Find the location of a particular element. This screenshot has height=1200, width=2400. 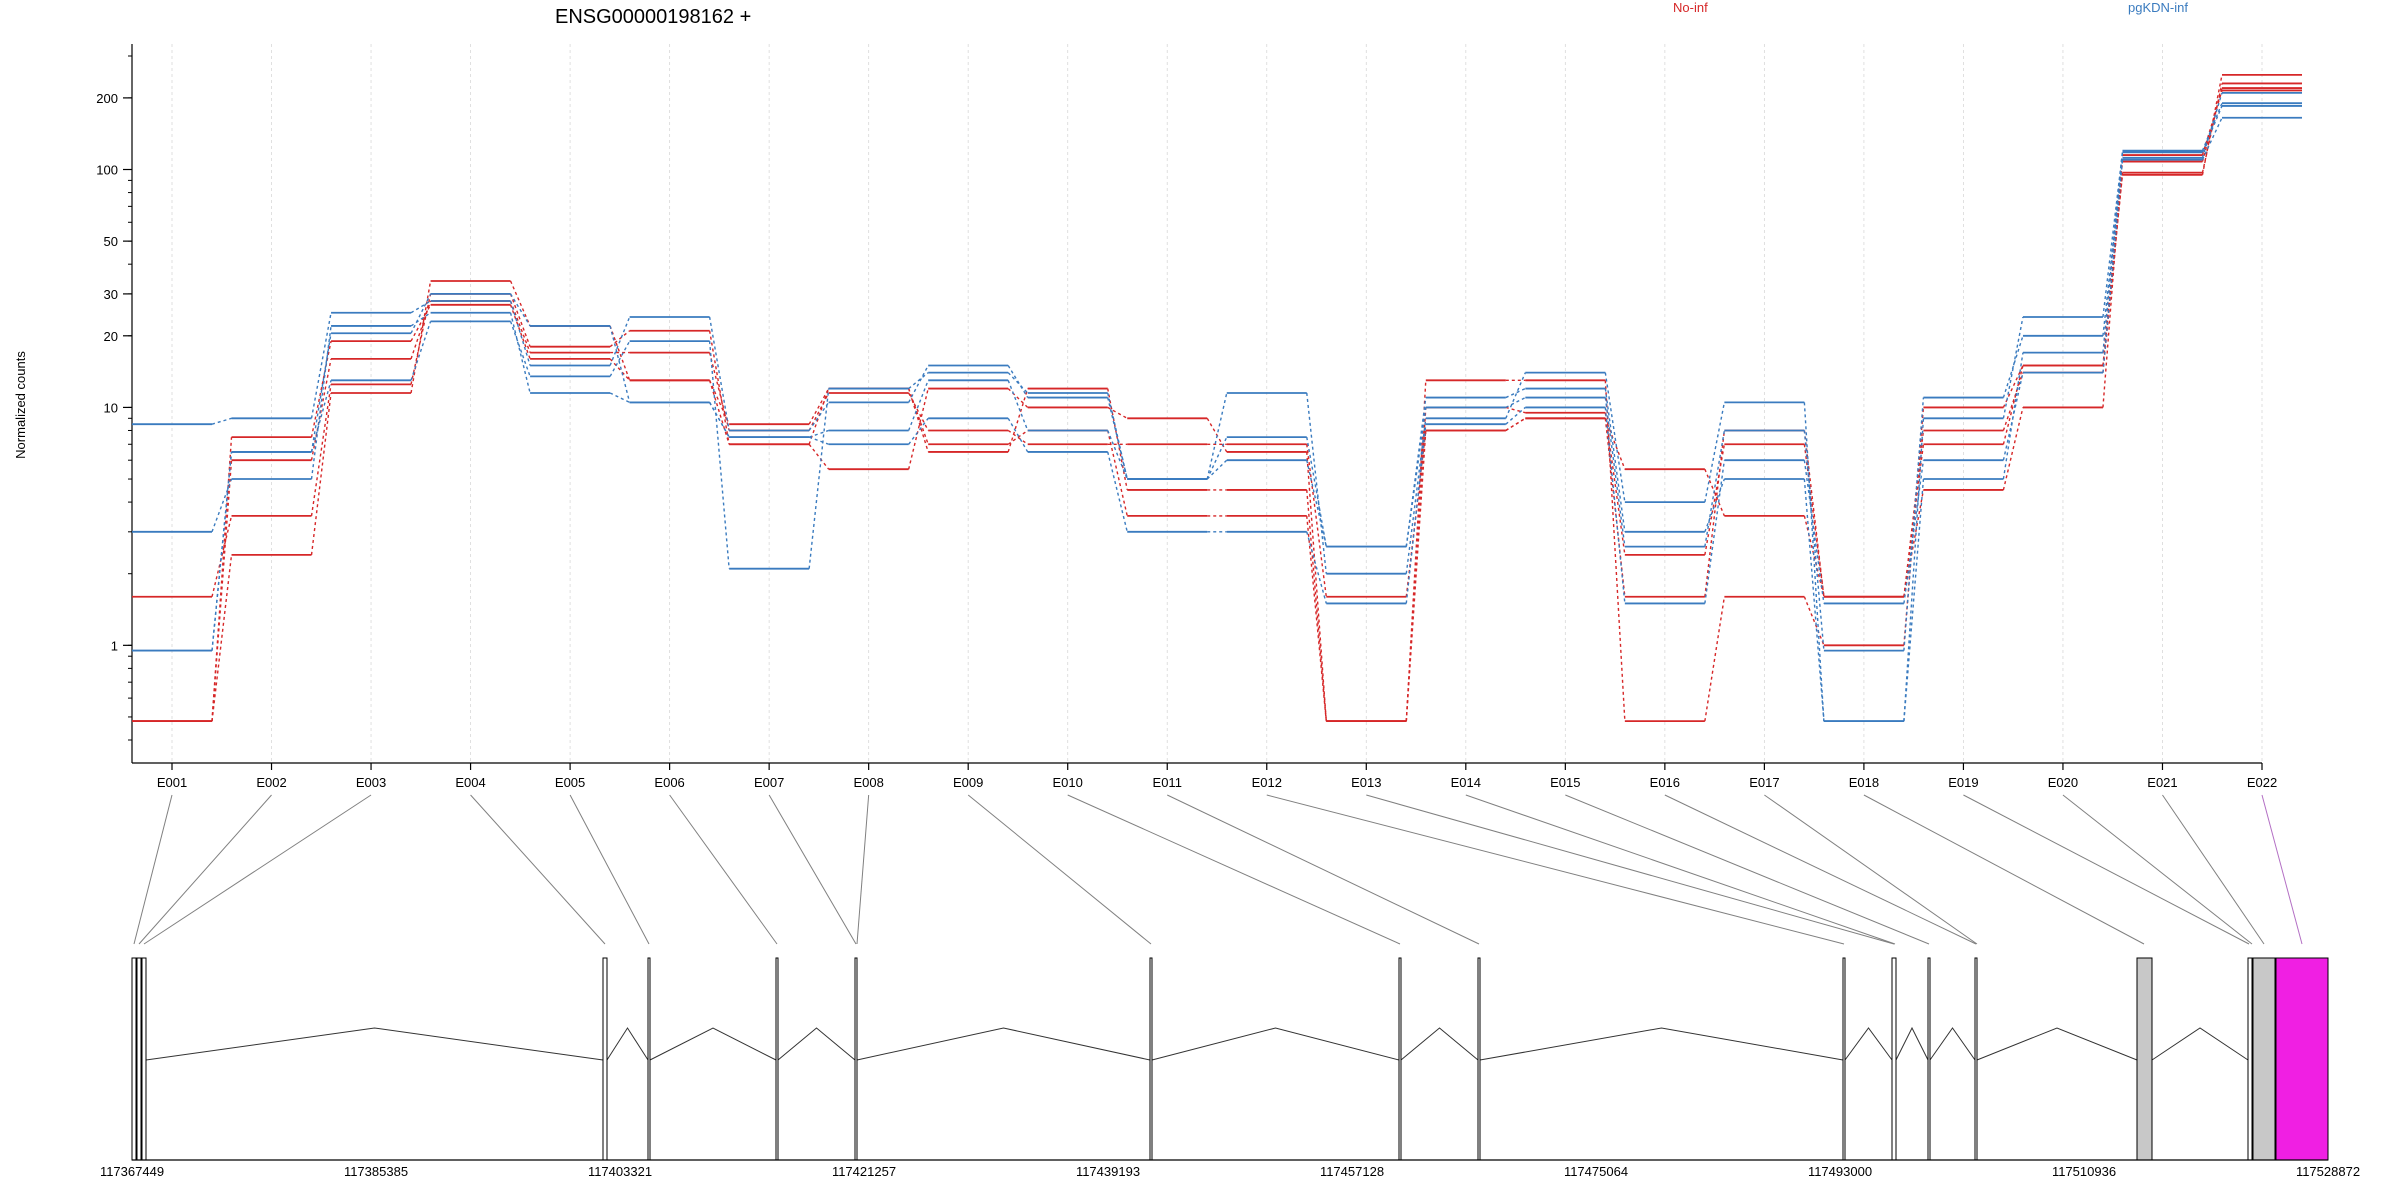

x-tick-label-e012: E012 is located at coordinates (1267, 782).